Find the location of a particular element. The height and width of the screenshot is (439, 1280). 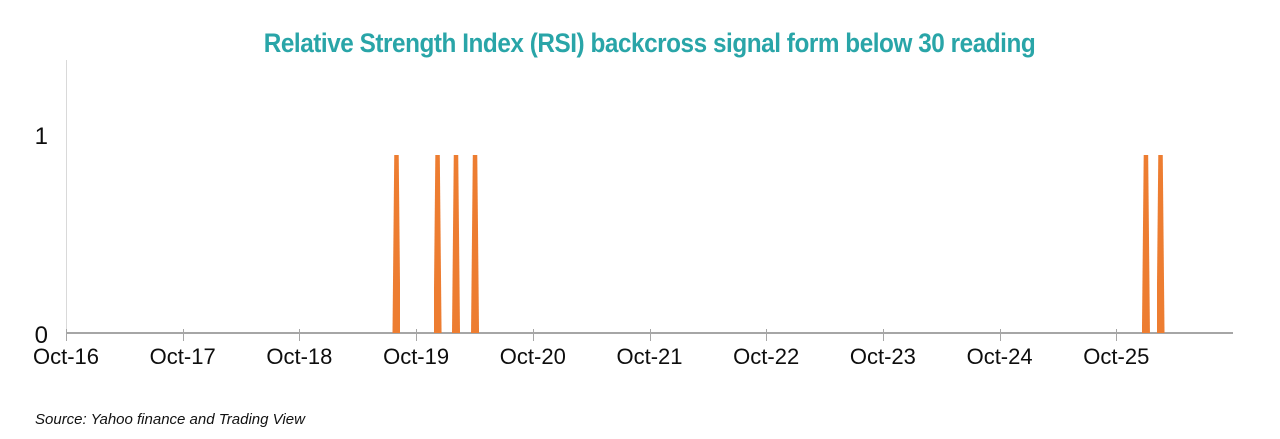

x-axis-tick-label: Oct-23 is located at coordinates (882, 356).